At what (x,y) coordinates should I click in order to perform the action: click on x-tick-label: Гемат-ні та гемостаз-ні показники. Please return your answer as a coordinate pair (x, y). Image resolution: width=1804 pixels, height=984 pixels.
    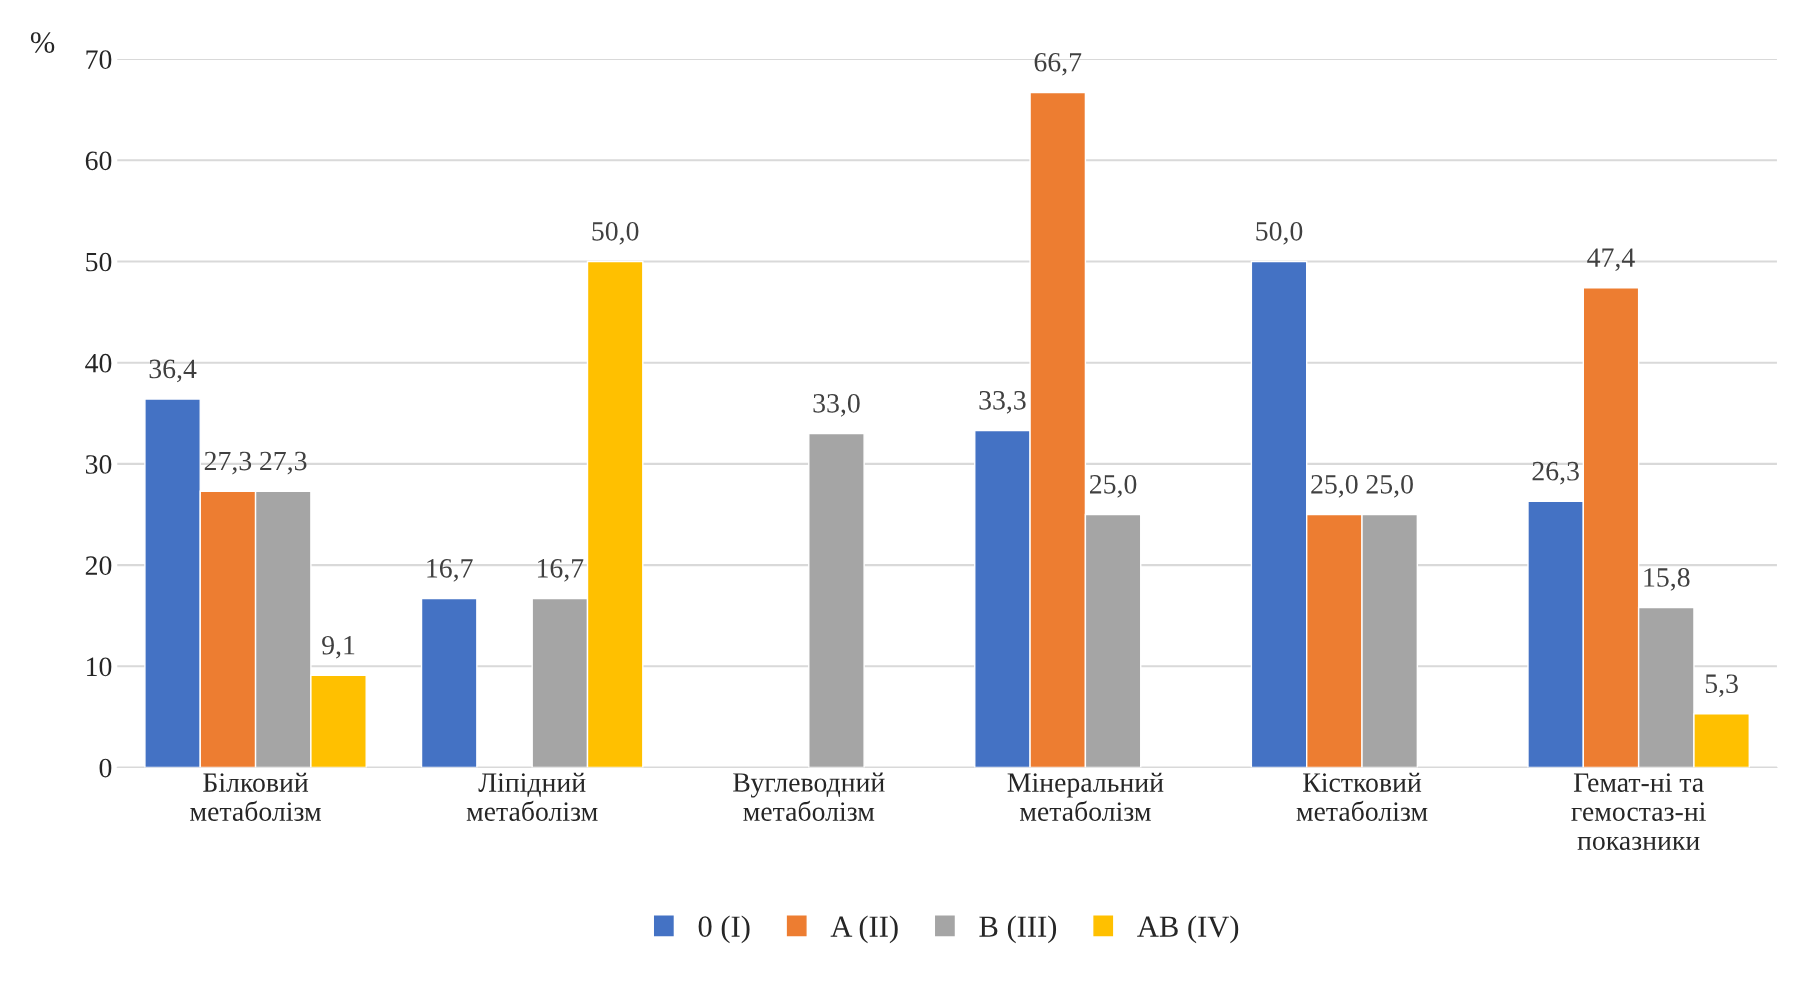
    Looking at the image, I should click on (1638, 812).